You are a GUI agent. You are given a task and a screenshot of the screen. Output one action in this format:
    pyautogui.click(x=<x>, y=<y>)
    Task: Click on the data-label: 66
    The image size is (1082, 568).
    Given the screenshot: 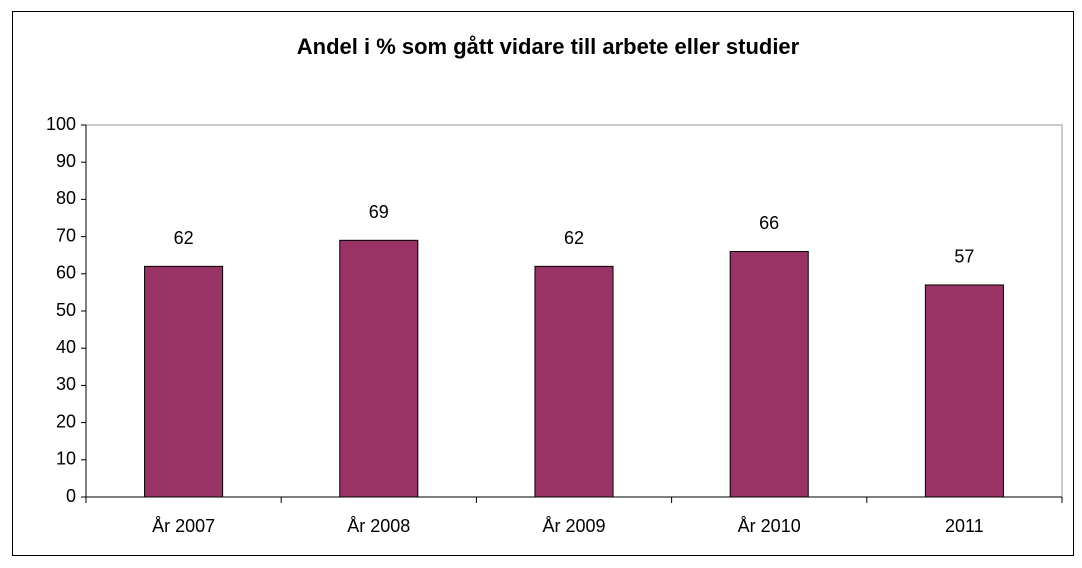 What is the action you would take?
    pyautogui.click(x=769, y=223)
    